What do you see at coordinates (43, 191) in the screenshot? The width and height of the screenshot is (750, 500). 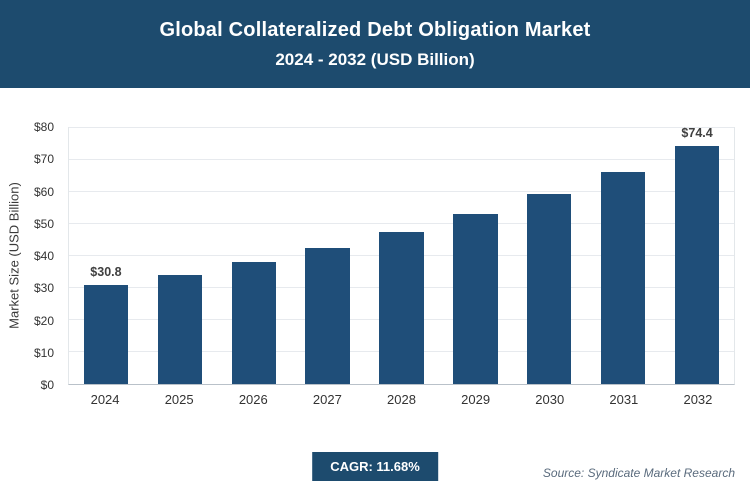 I see `yaxis-tick-label: $60` at bounding box center [43, 191].